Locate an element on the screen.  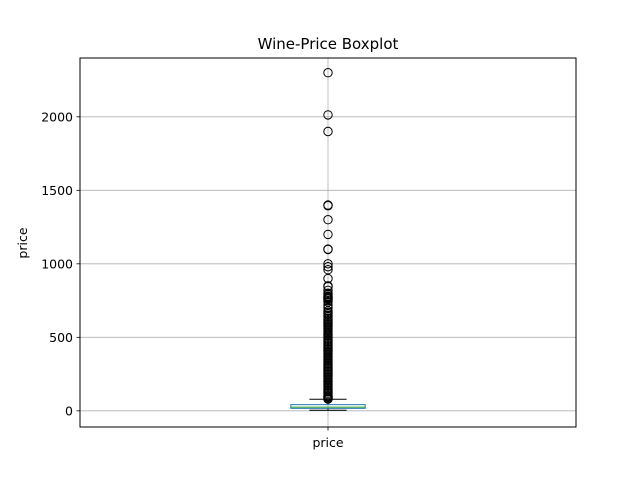
x-axis-ticks: price is located at coordinates (328, 438).